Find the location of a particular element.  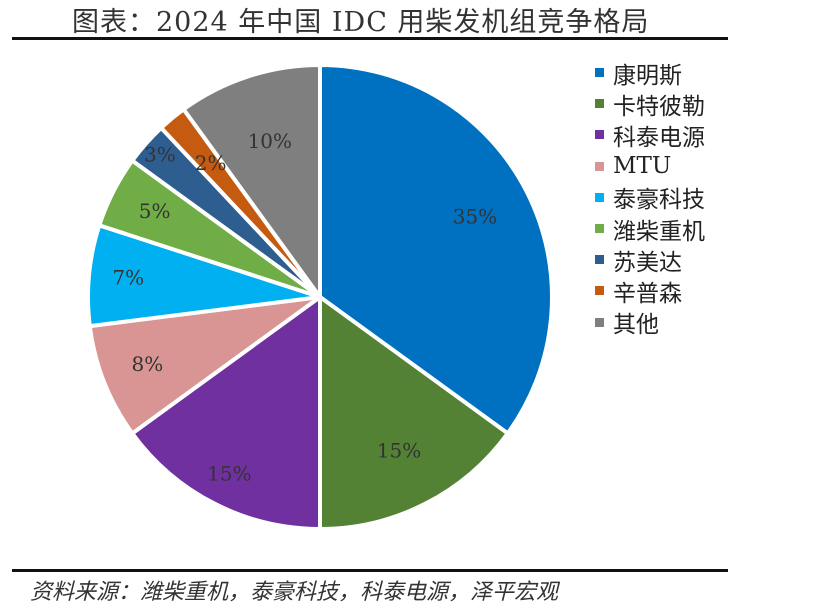

chart-title: 图表：2024 年中国 IDC 用柴发机组竞争格局 is located at coordinates (361, 22).